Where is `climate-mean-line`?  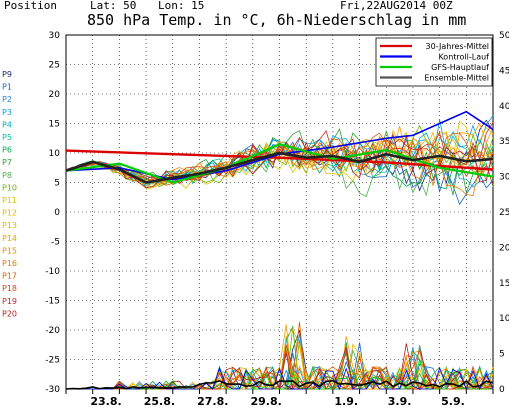 climate-mean-line is located at coordinates (279, 160).